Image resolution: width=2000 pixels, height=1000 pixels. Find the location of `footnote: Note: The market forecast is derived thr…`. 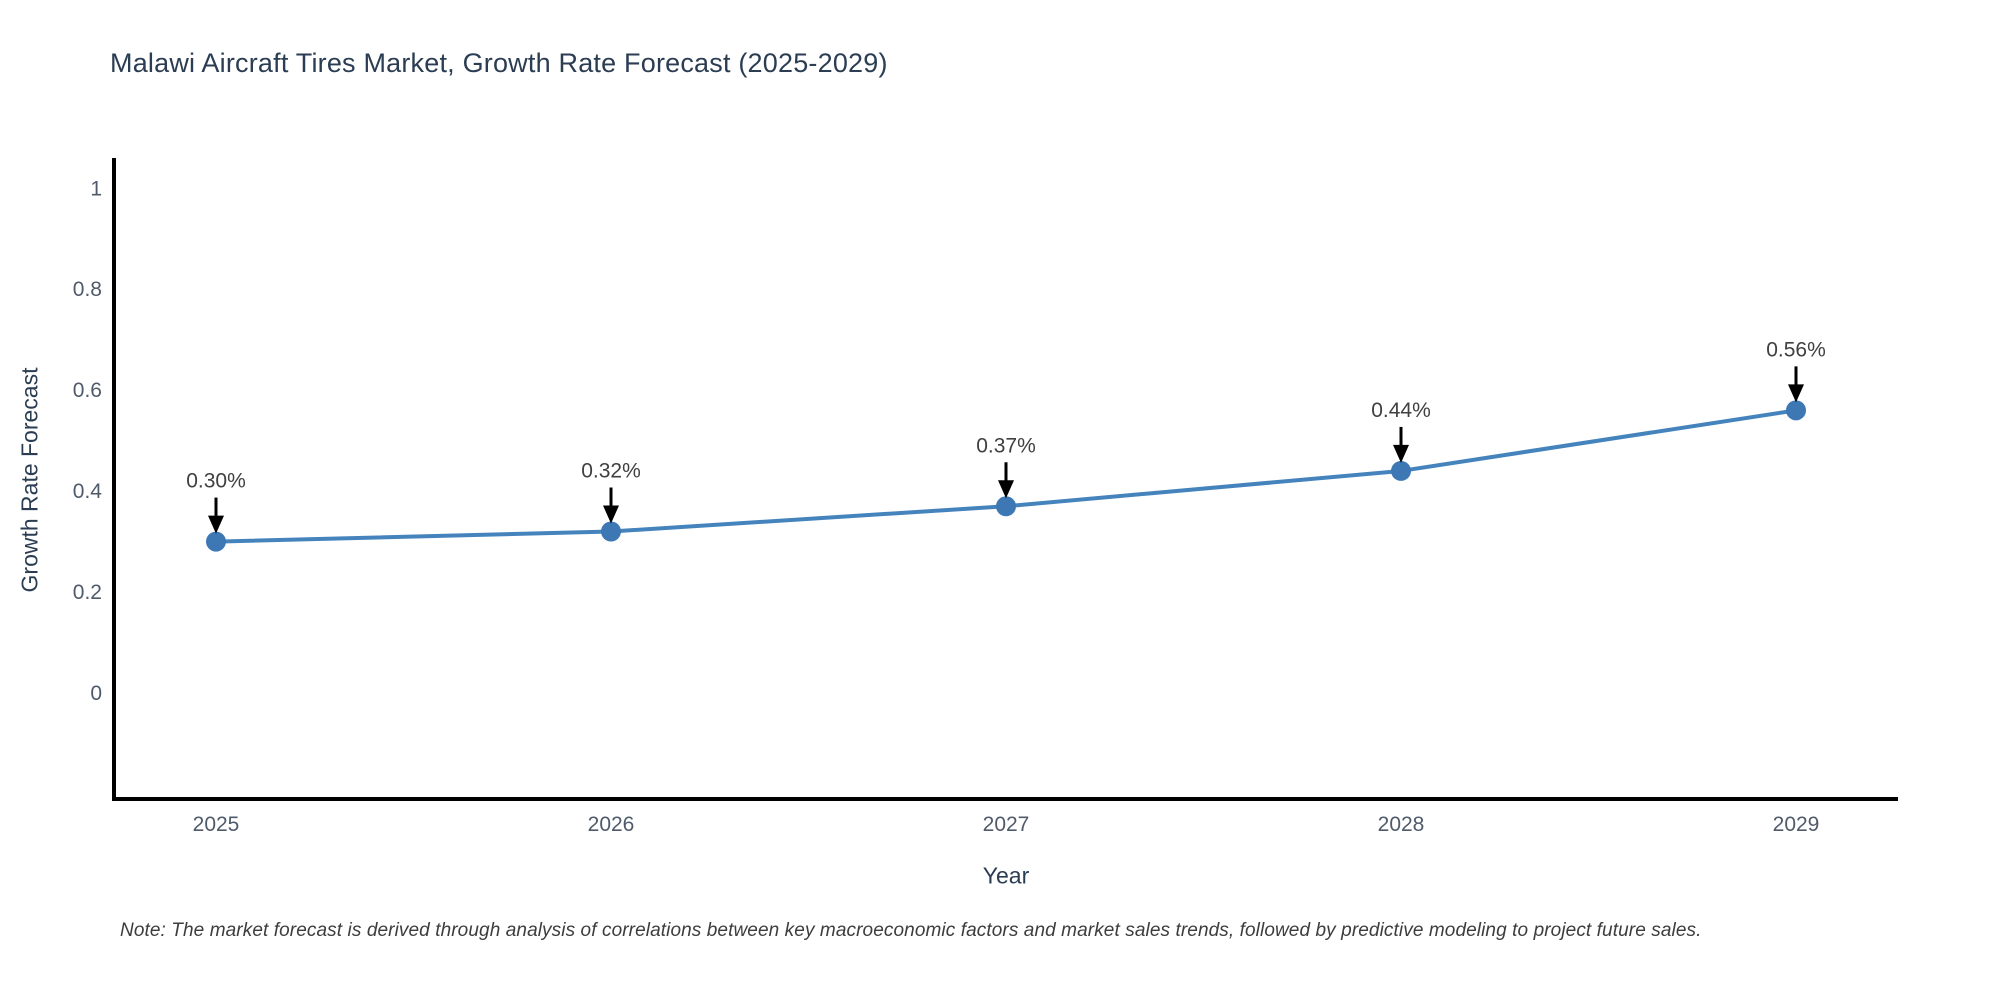

footnote: Note: The market forecast is derived thr… is located at coordinates (911, 930).